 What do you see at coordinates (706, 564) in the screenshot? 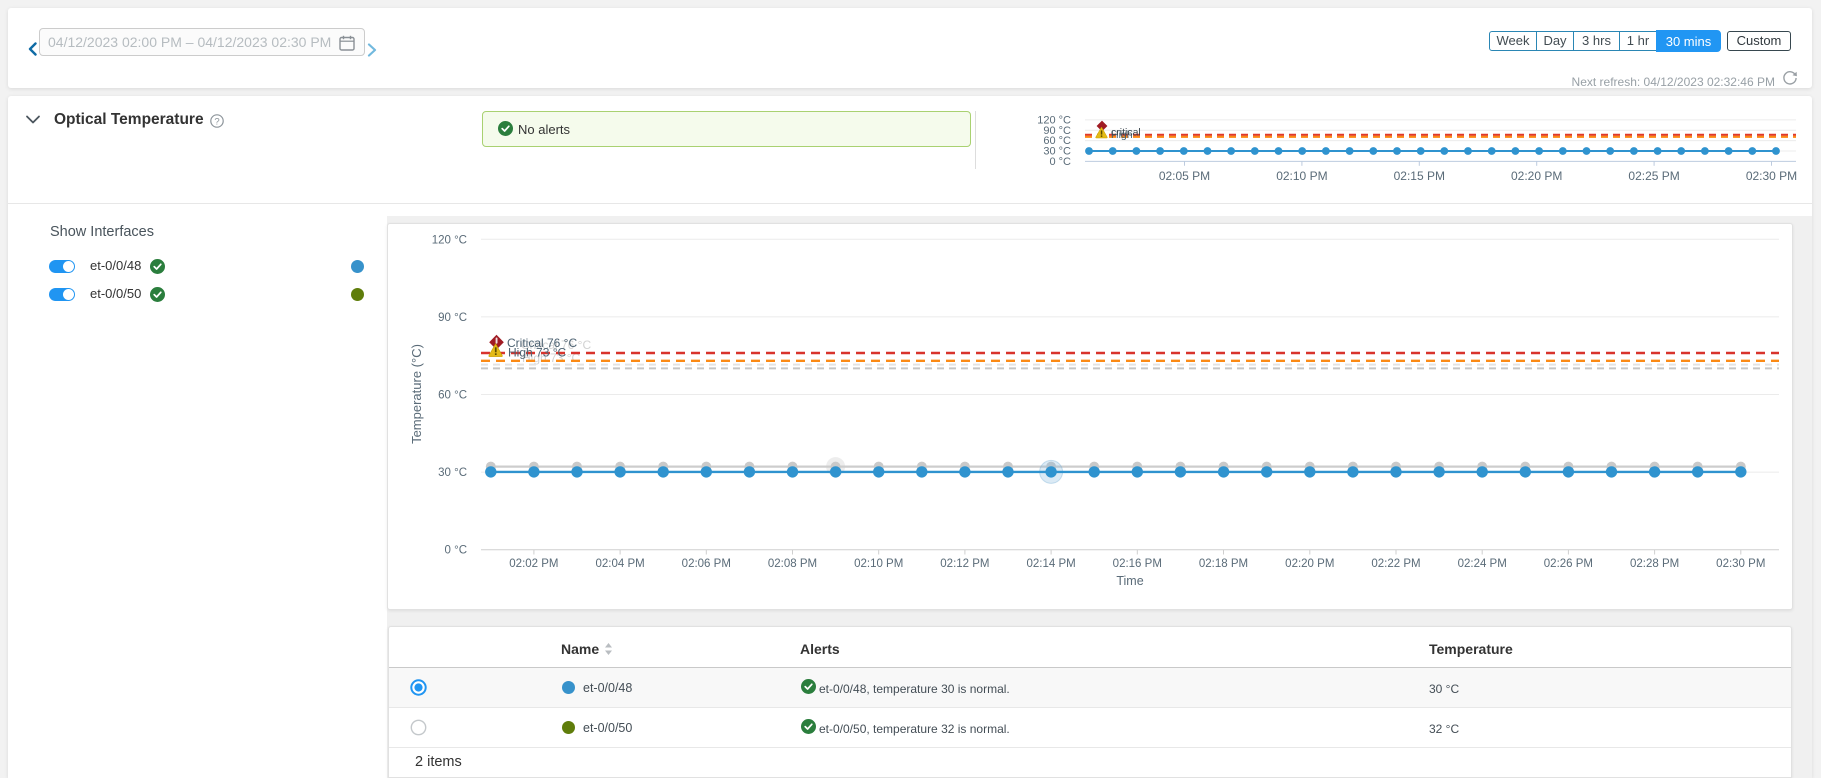
I see `svg-text: 02:06 PM` at bounding box center [706, 564].